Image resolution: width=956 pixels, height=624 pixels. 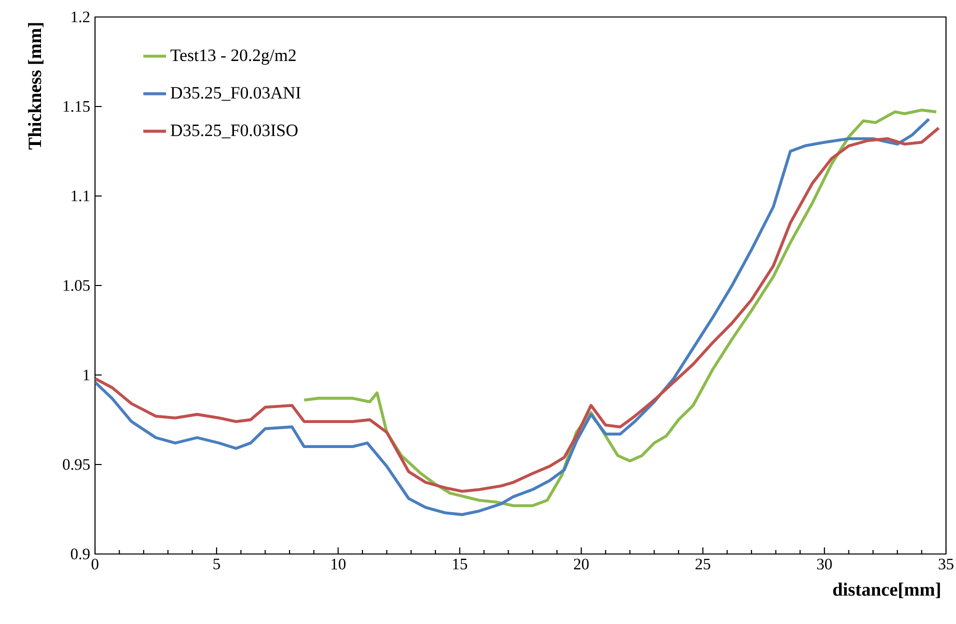 What do you see at coordinates (81, 17) in the screenshot?
I see `y-tick-label: 1.2` at bounding box center [81, 17].